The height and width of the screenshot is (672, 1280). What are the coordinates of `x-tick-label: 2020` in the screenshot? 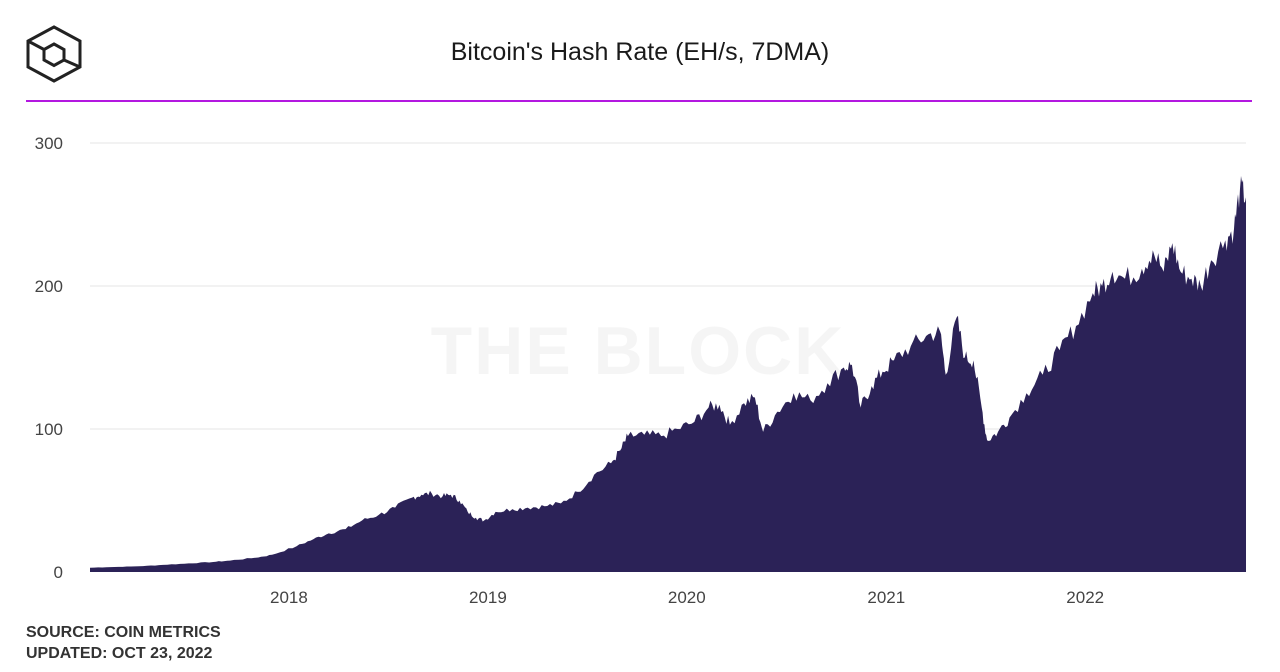 It's located at (687, 597).